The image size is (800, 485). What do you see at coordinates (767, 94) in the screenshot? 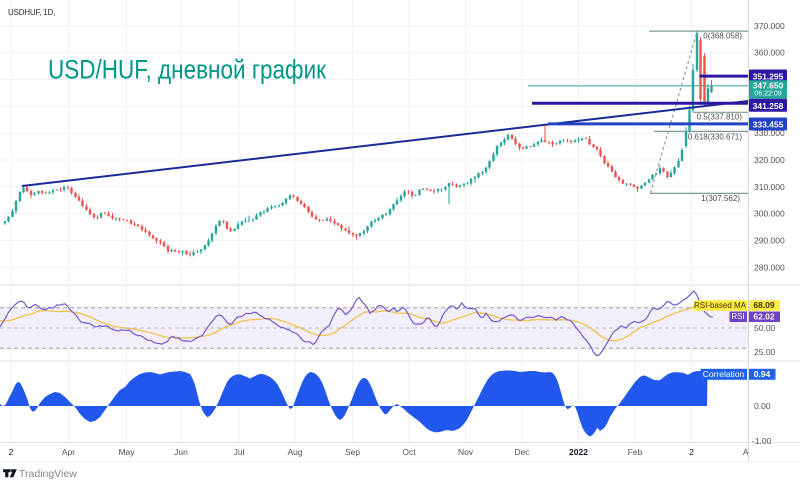
I see `svg-text: 06:22:09` at bounding box center [767, 94].